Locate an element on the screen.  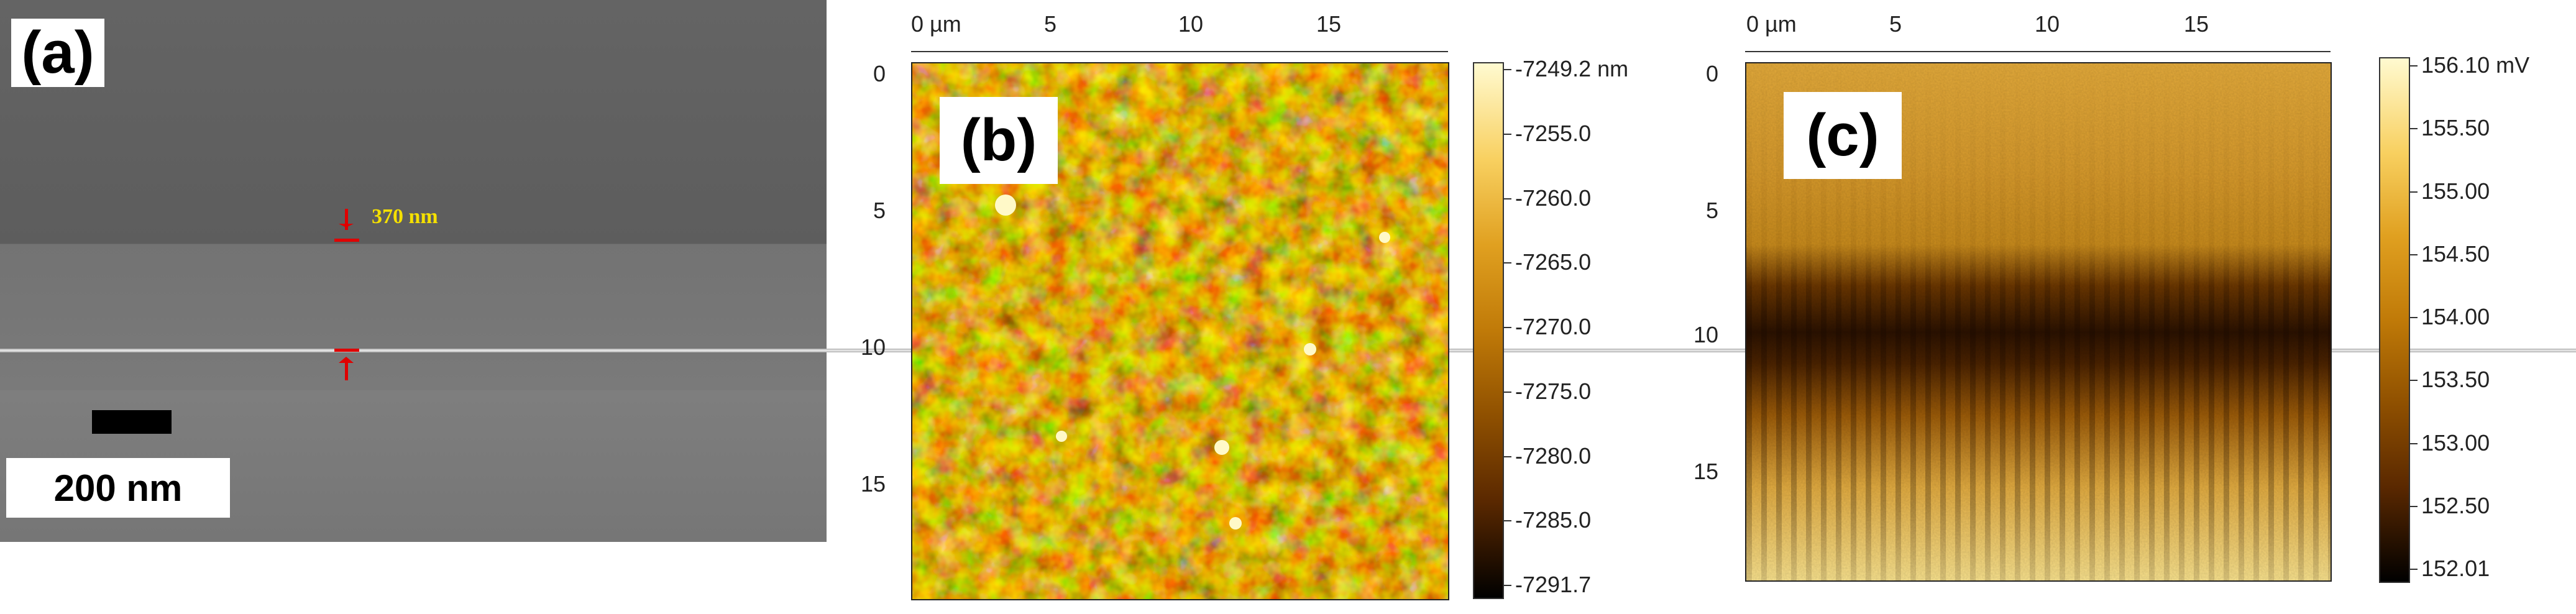
x-tick-5: 5 is located at coordinates (1050, 24).